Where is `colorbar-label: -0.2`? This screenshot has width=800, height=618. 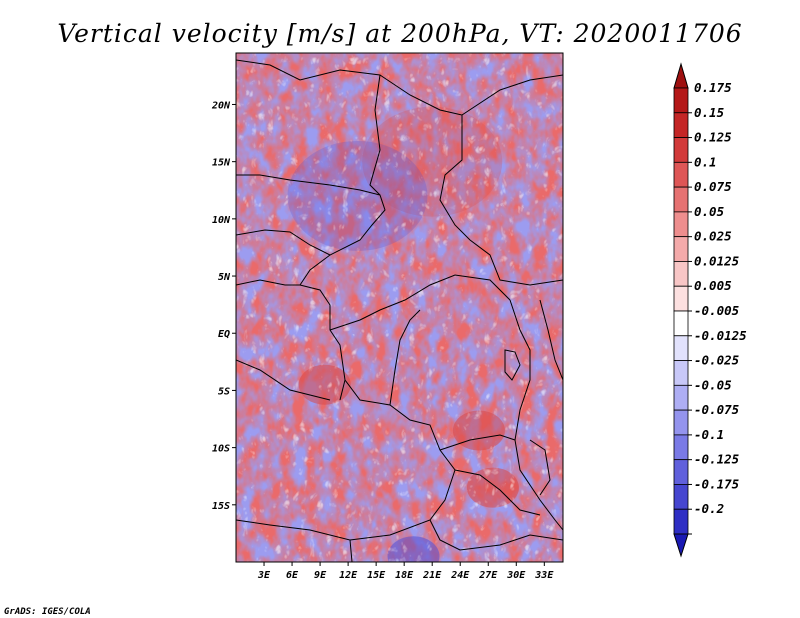 colorbar-label: -0.2 is located at coordinates (709, 508).